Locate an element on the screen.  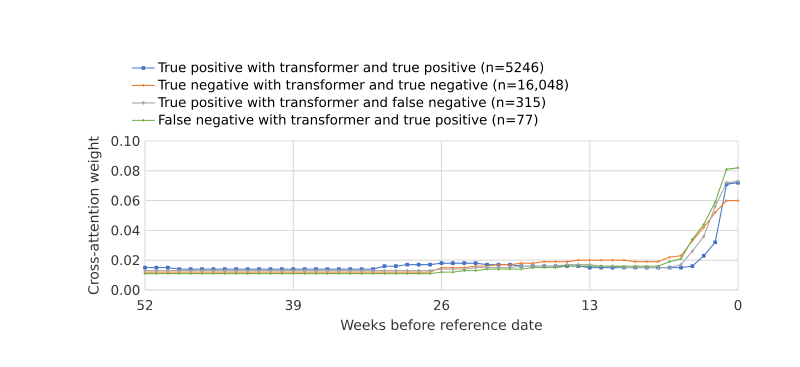
legend-label: True positive with transformer and false negative (n=315) is located at coordinates (352, 103).